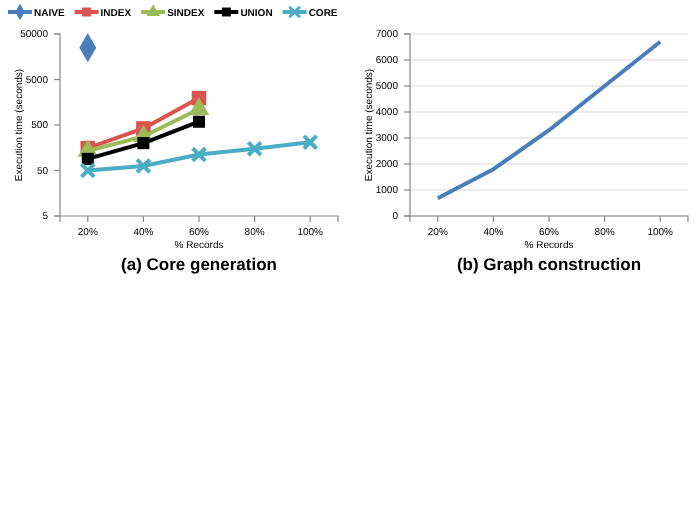 This screenshot has height=526, width=700. I want to click on text: (a) Core generation, so click(199, 264).